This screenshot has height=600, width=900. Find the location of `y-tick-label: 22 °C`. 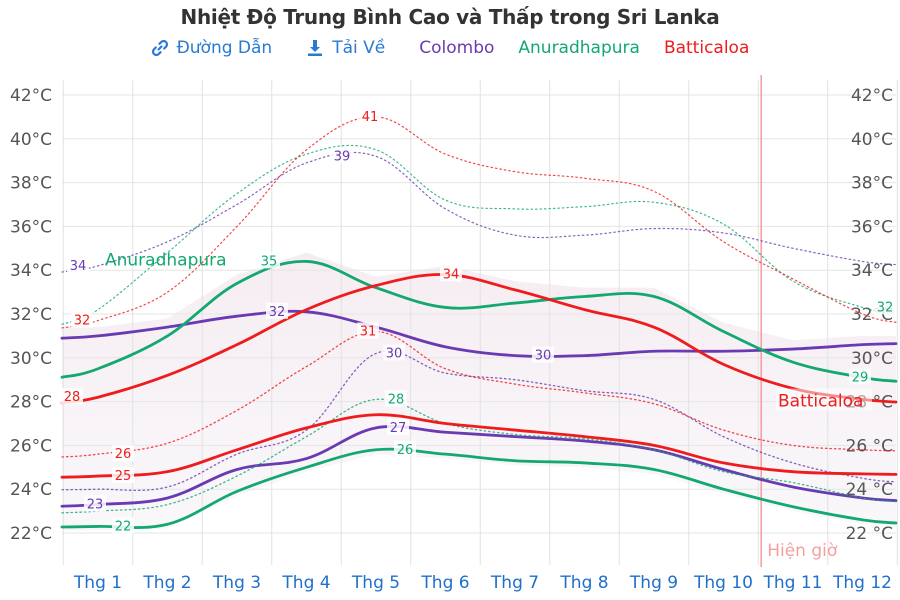

y-tick-label: 22 °C is located at coordinates (869, 534).